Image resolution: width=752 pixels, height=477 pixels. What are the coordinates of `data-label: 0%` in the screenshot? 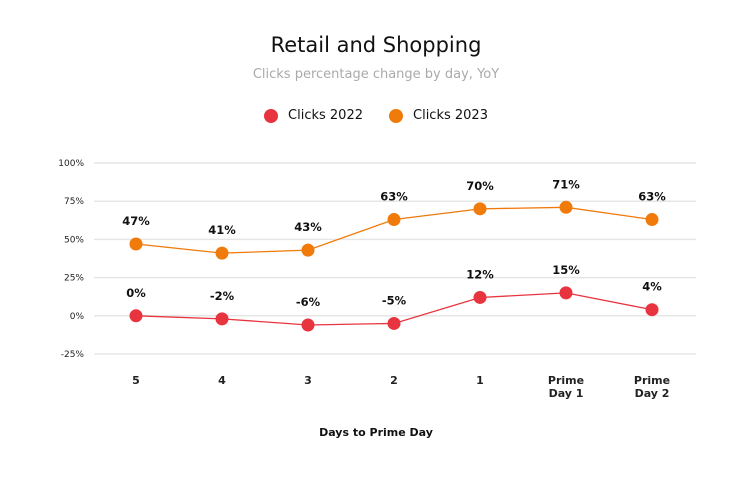 It's located at (136, 293).